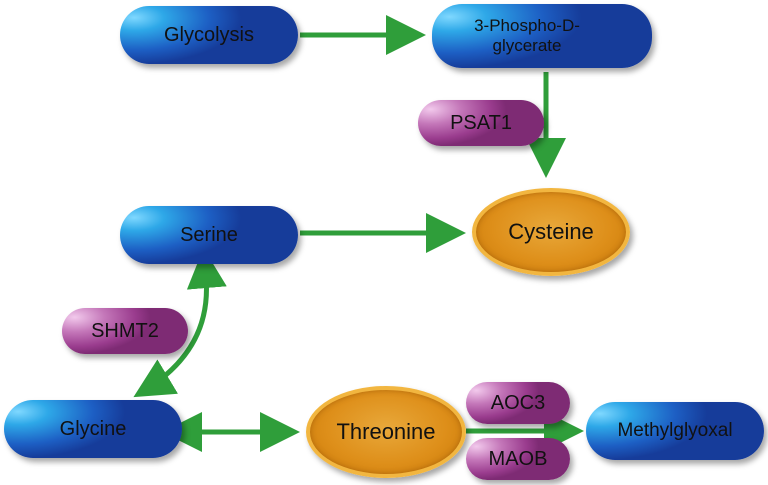  I want to click on psat1-label: PSAT1, so click(481, 122).